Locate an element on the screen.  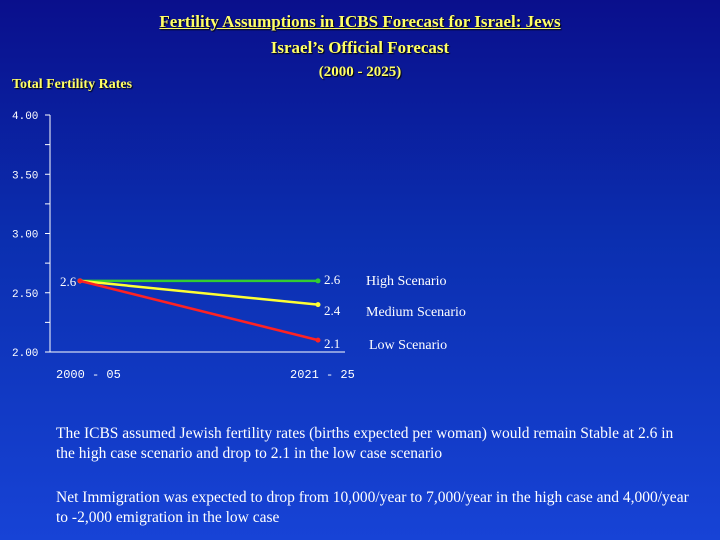
y-tick-label: 3.50 is located at coordinates (25, 176).